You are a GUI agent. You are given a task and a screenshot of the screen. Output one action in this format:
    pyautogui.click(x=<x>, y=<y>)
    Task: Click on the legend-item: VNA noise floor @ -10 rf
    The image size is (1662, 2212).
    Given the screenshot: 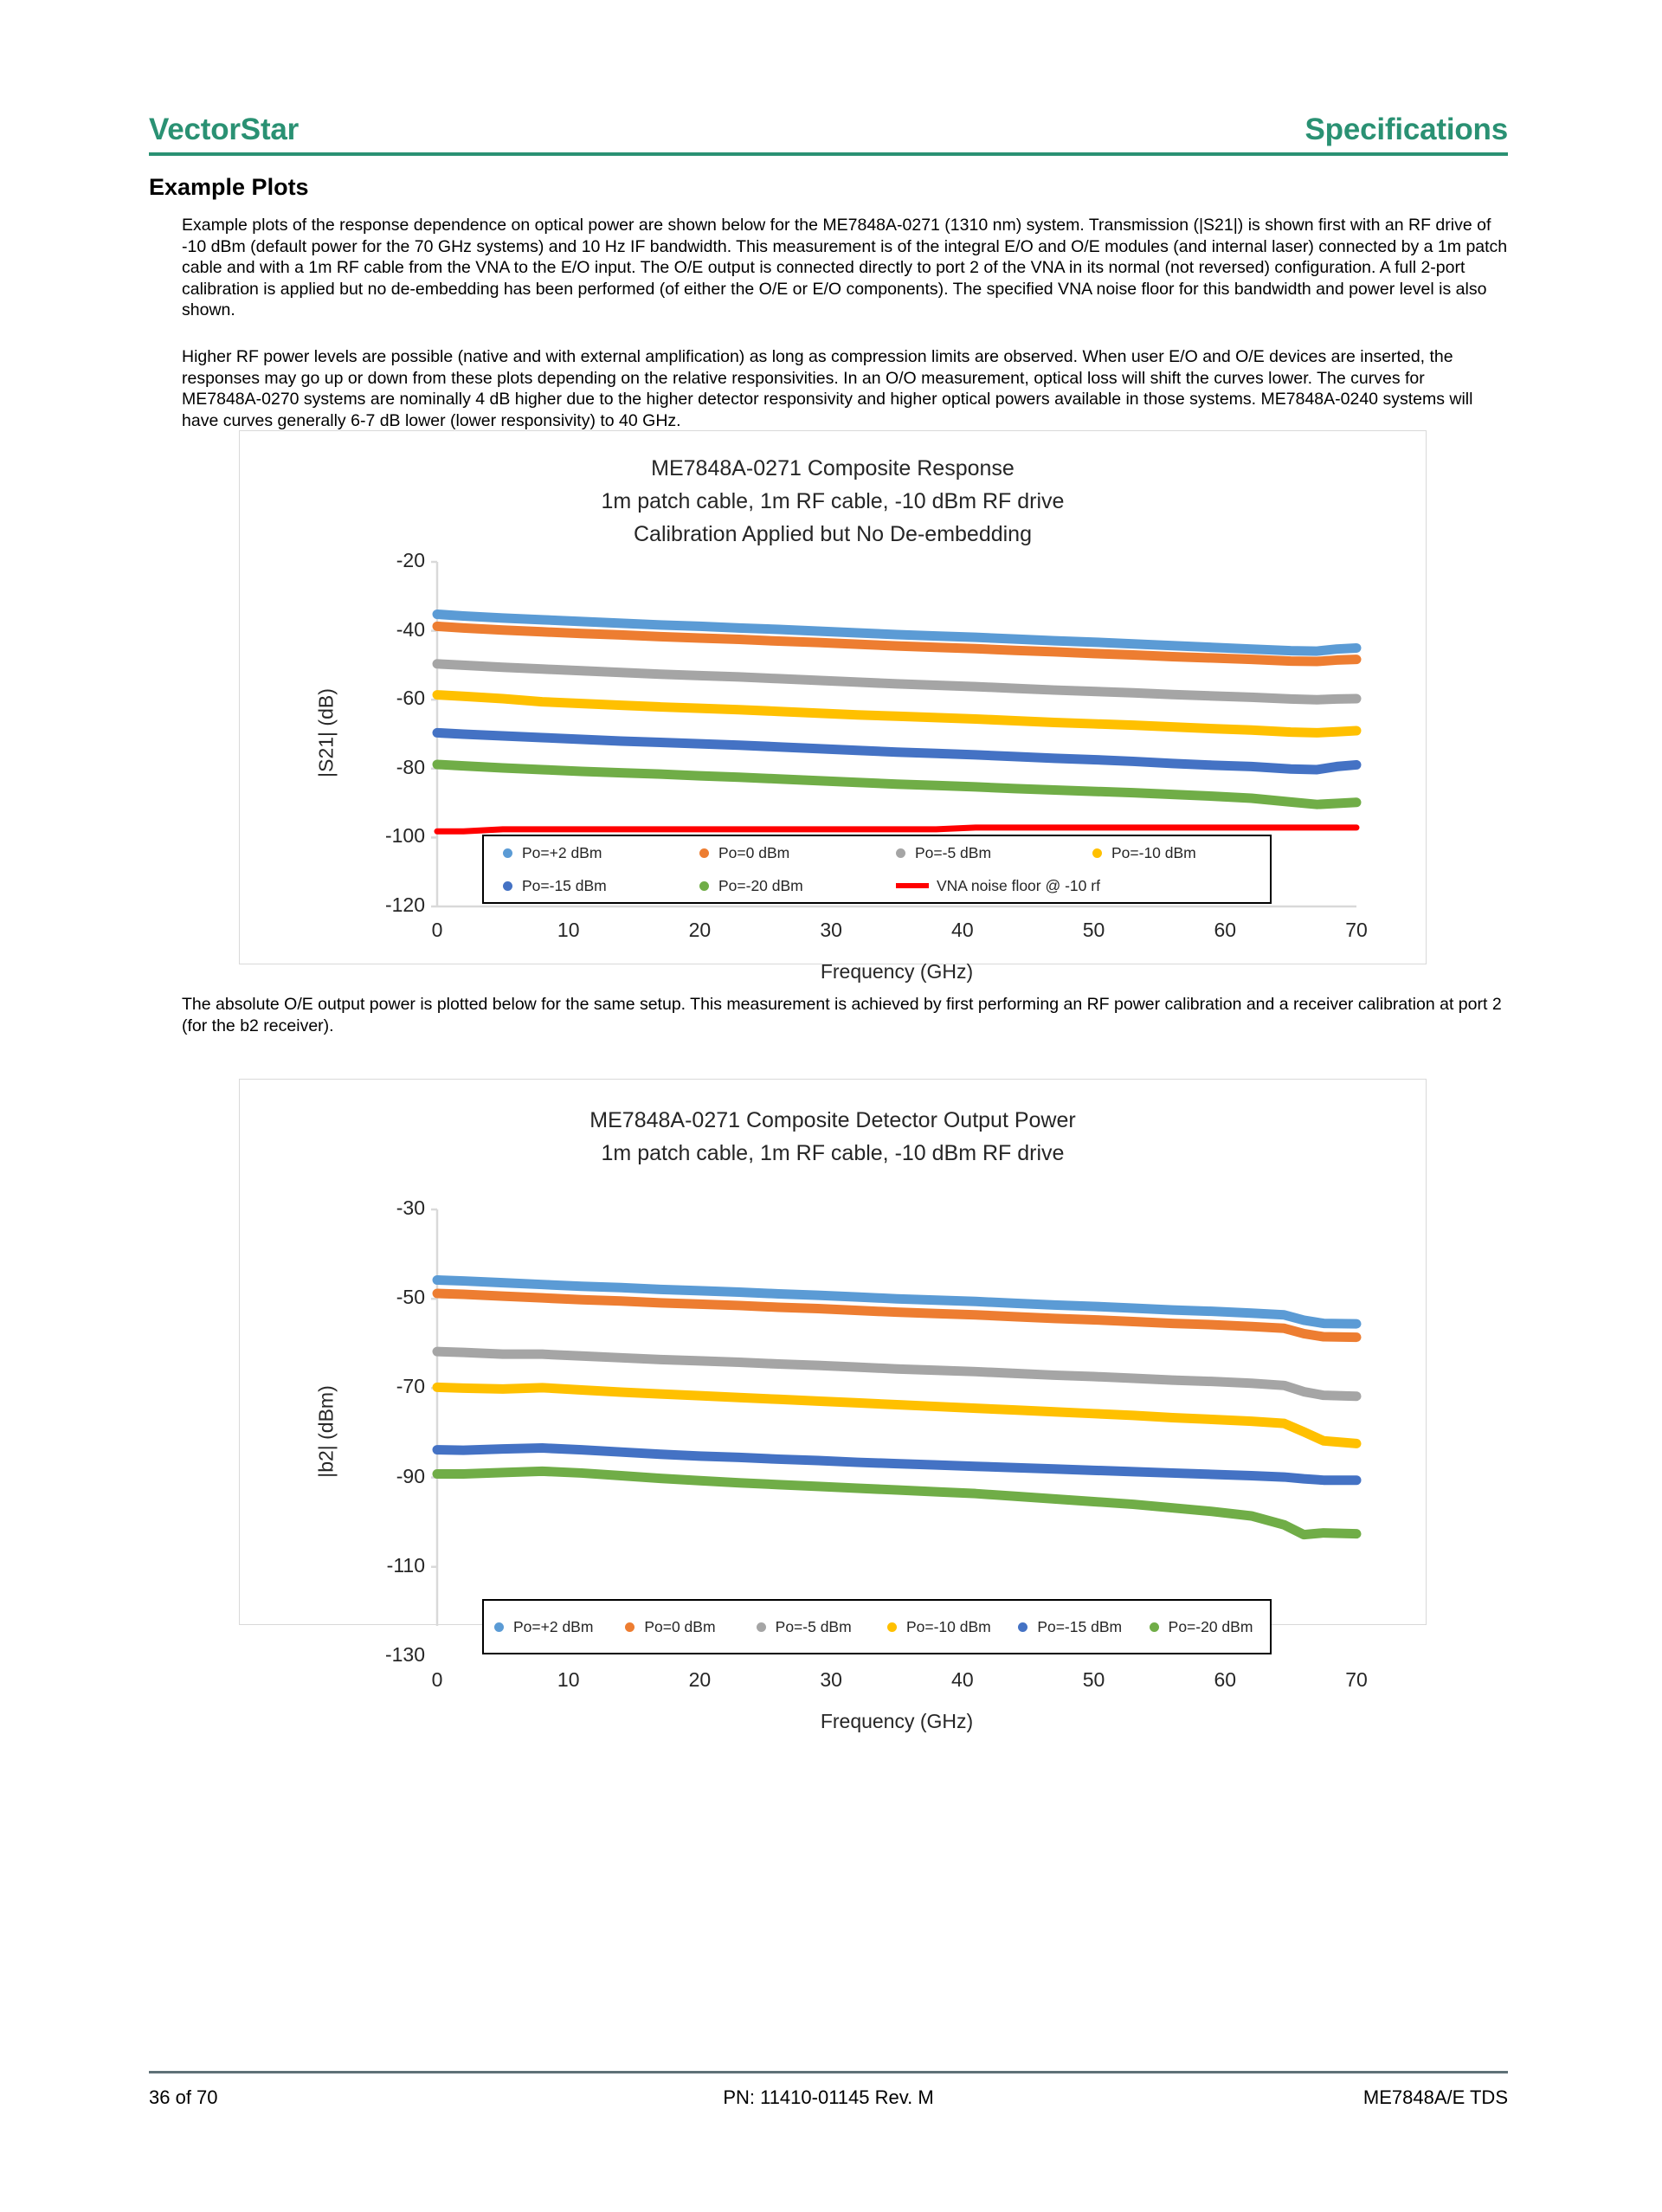 What is the action you would take?
    pyautogui.click(x=988, y=885)
    